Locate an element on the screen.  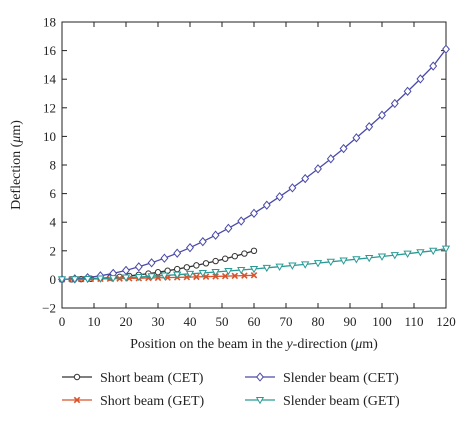
y-tick-label: 14 is located at coordinates (50, 79).